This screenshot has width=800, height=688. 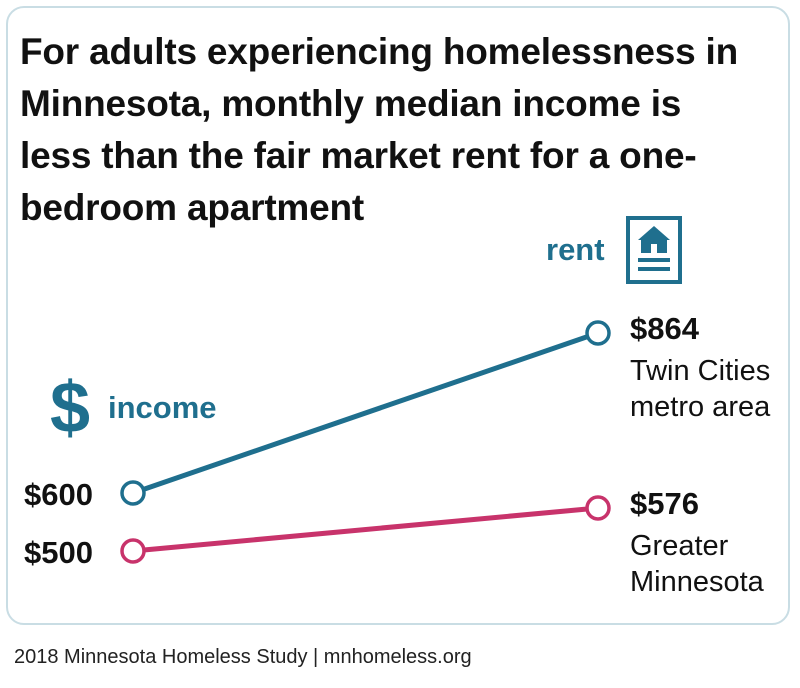 I want to click on data-point-rent-greater_mn, so click(x=598, y=508).